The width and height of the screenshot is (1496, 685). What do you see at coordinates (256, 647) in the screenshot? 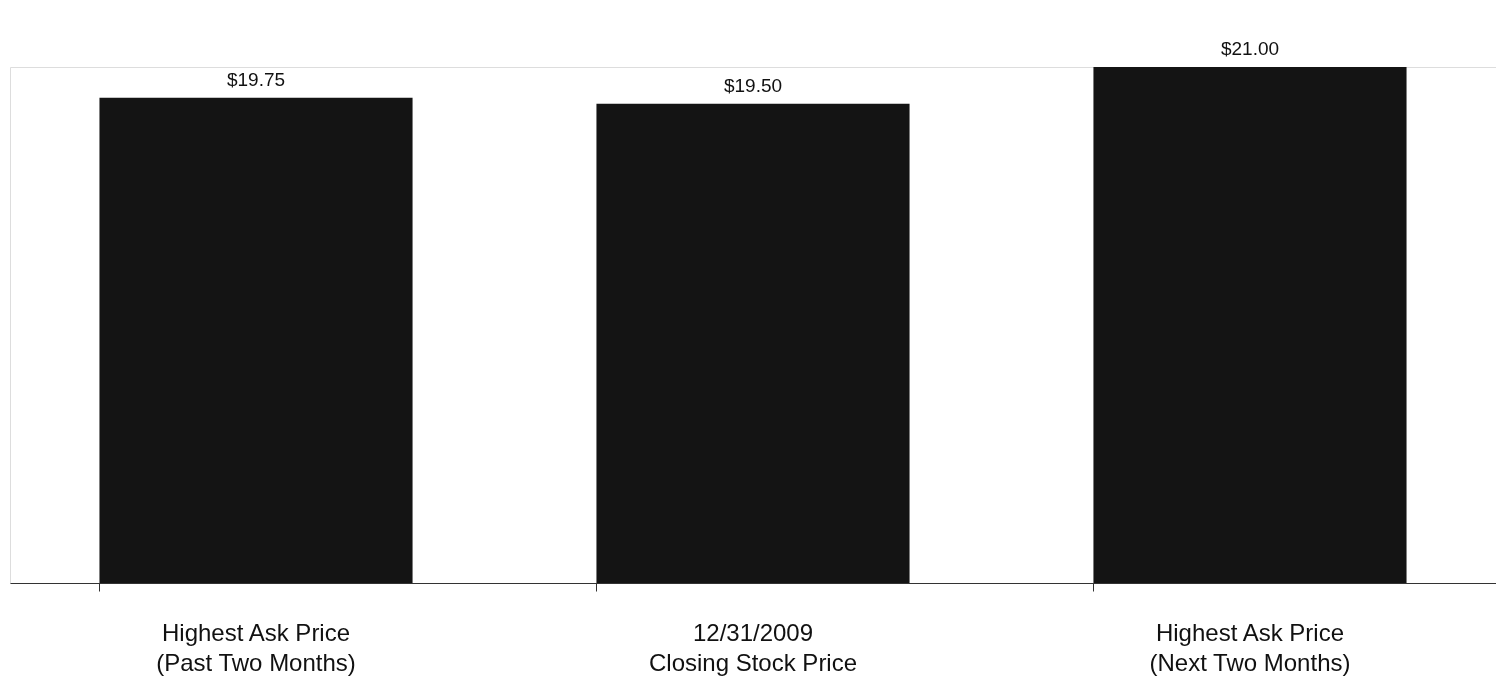
I see `x-tick-label: Highest Ask Price (Past Two Months)` at bounding box center [256, 647].